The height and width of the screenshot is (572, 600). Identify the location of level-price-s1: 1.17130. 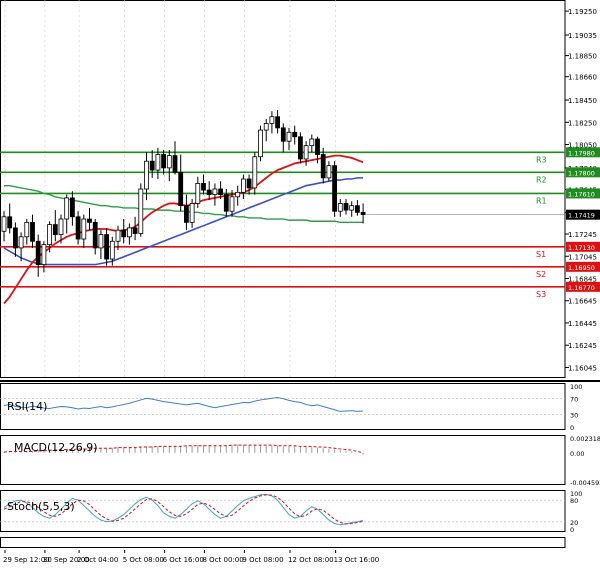
(581, 248).